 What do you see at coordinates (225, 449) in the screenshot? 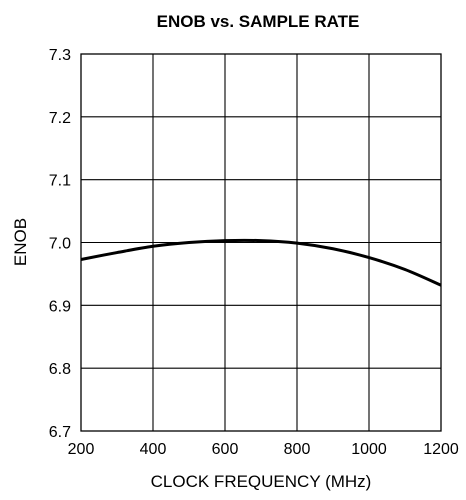
I see `x-tick-label: 600` at bounding box center [225, 449].